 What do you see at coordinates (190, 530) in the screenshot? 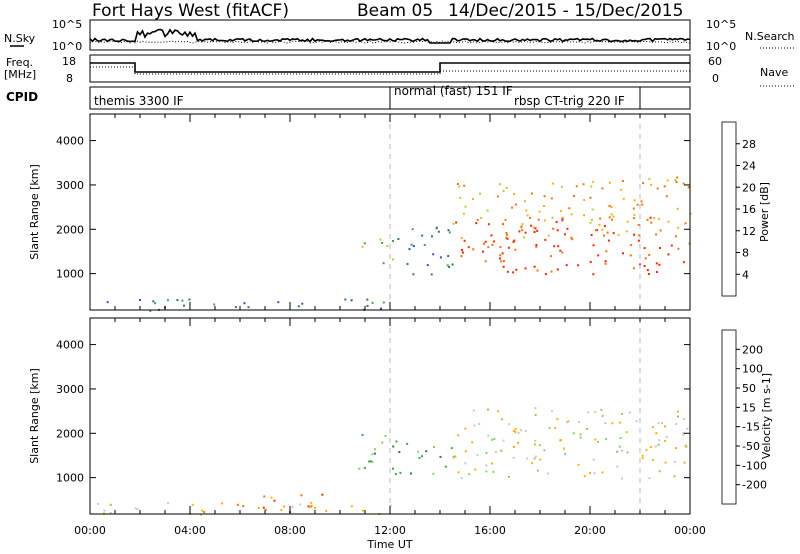
I see `x-tick-label: 04:00` at bounding box center [190, 530].